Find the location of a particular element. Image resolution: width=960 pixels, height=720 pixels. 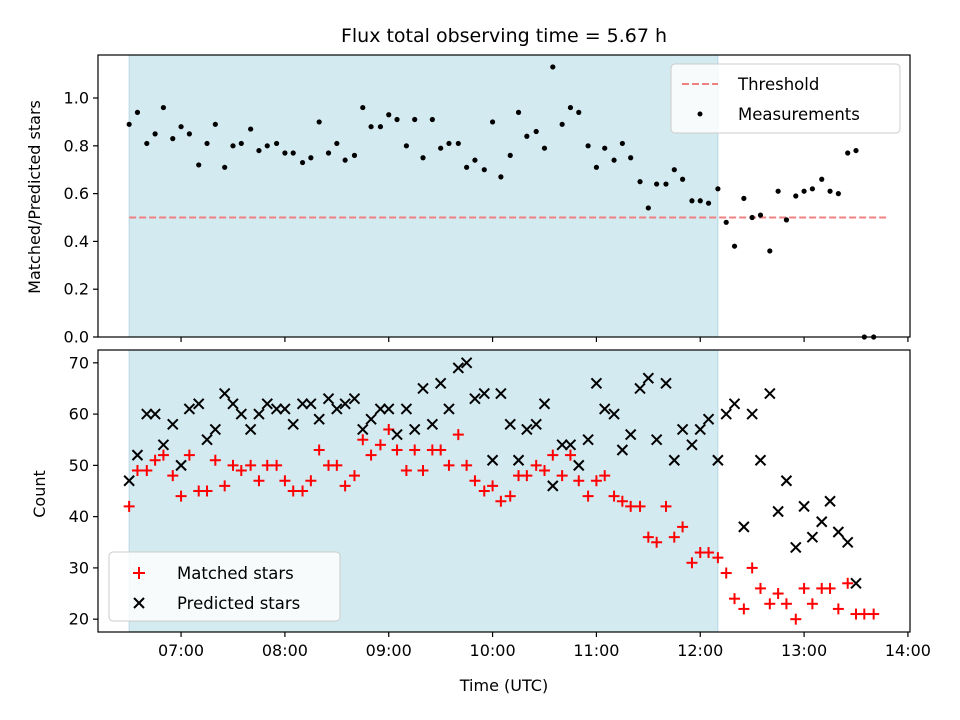

ratio-legend: Threshold Measurements is located at coordinates (785, 98).